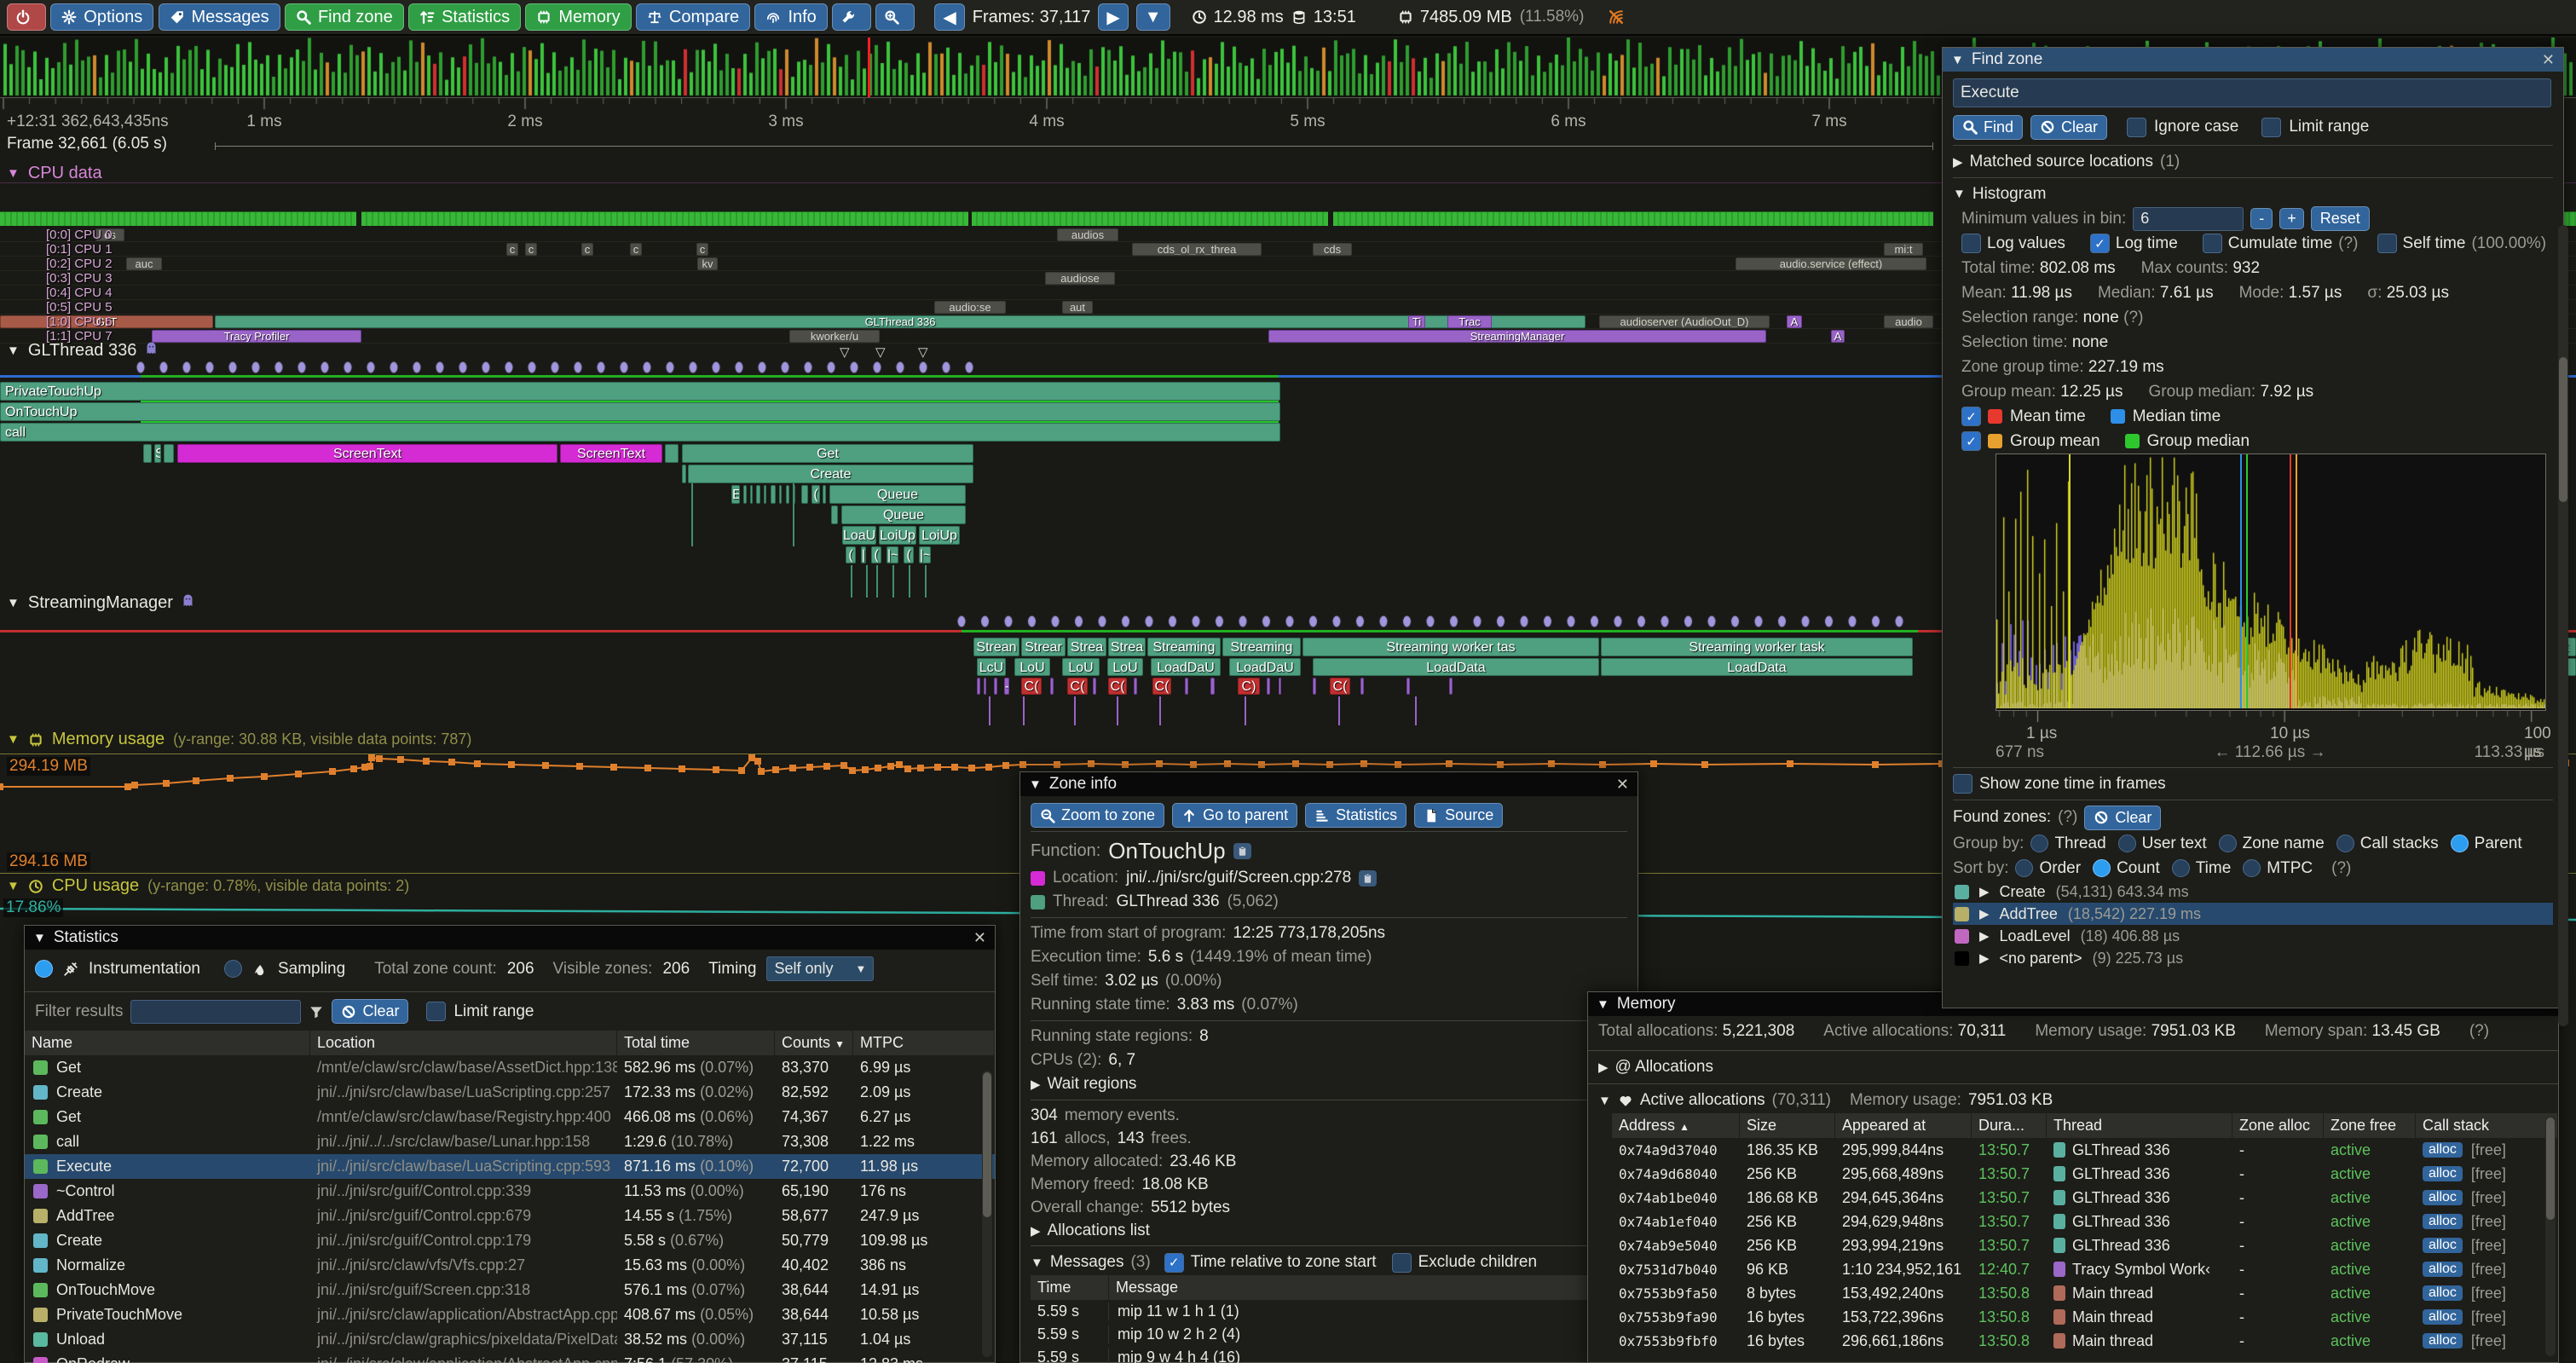 This screenshot has width=2576, height=1363. What do you see at coordinates (1328, 784) in the screenshot?
I see `zone-info-titlebar: ▼ Zone info ✕` at bounding box center [1328, 784].